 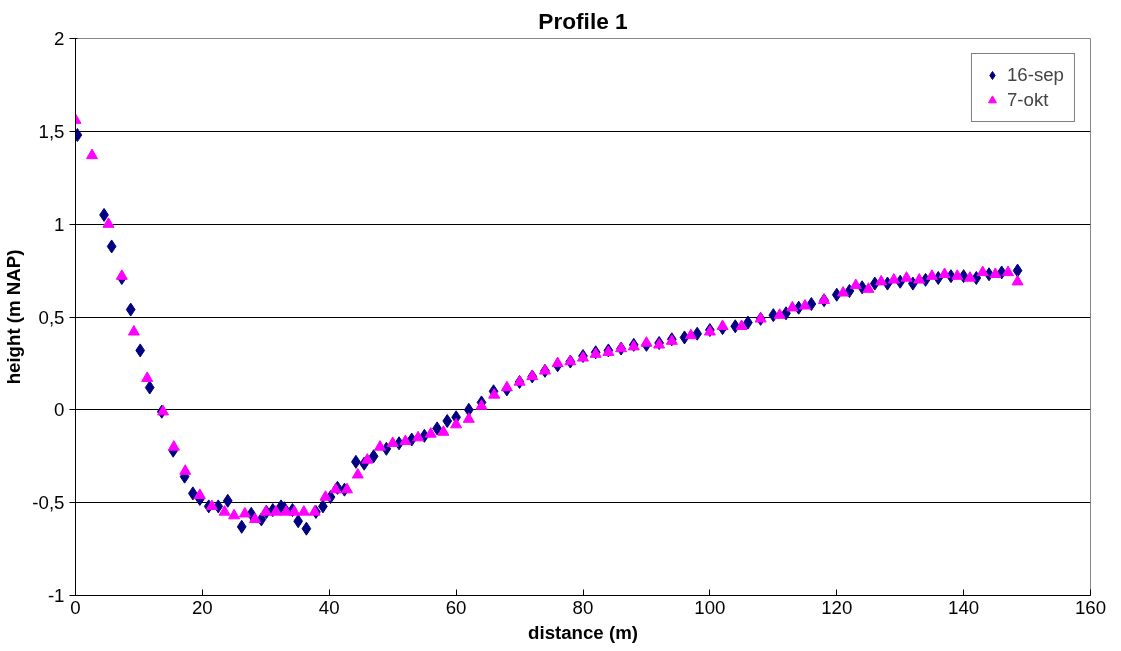 What do you see at coordinates (837, 607) in the screenshot?
I see `x-tick-label: 120` at bounding box center [837, 607].